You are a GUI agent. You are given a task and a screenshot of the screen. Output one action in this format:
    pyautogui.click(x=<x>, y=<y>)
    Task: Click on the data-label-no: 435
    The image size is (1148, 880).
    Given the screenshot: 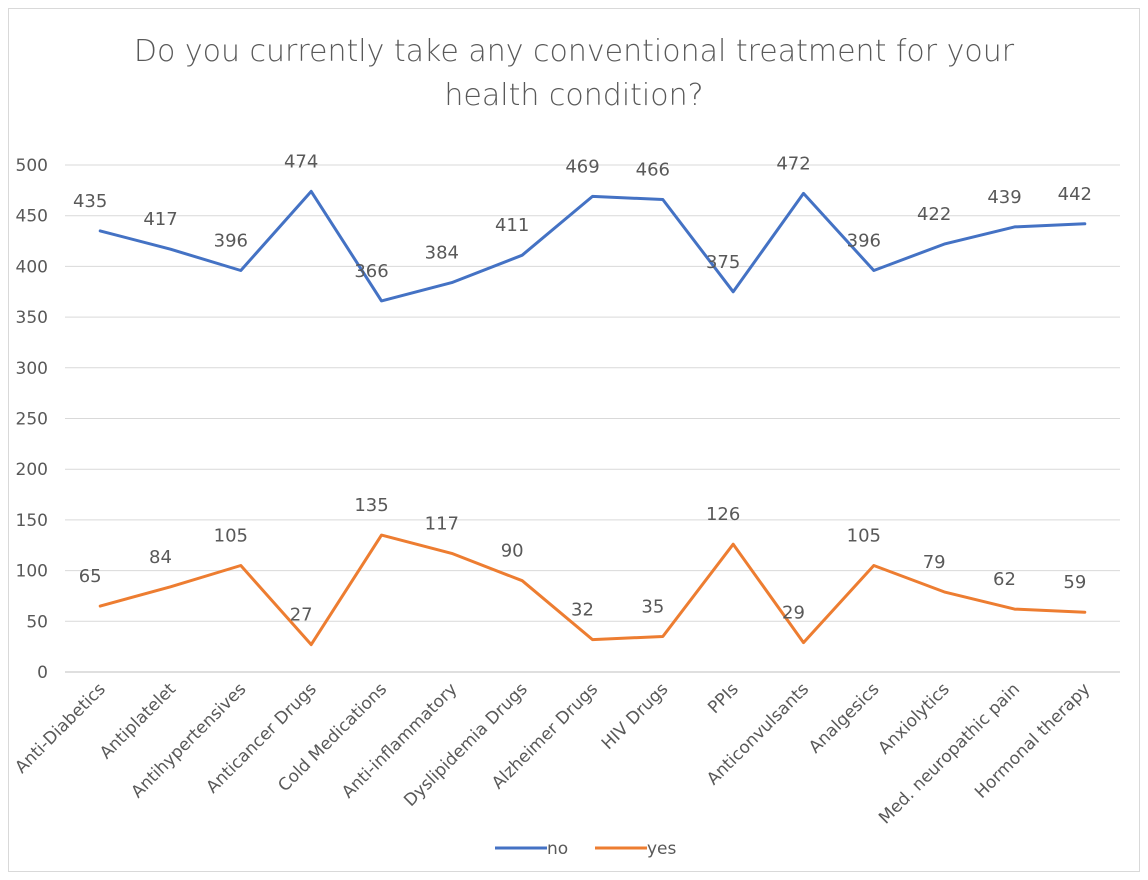 What is the action you would take?
    pyautogui.click(x=90, y=201)
    